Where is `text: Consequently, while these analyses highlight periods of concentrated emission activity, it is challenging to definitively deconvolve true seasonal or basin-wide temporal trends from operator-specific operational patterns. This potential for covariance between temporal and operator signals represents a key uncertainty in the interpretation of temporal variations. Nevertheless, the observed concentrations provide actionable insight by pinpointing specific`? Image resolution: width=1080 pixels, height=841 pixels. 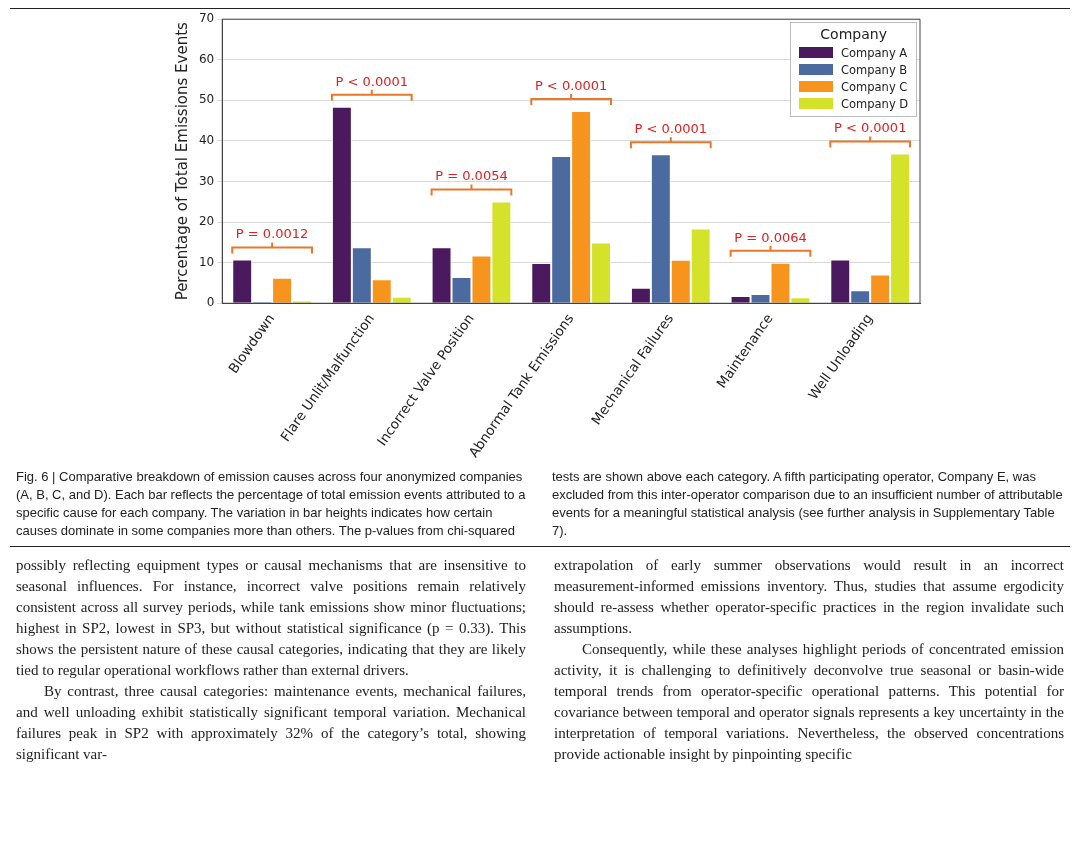 text: Consequently, while these analyses highlight periods of concentrated emission activity, it is challenging to definitively deconvolve true seasonal or basin-wide temporal trends from operator-specific operational patterns. This potential for covariance between temporal and operator signals represents a key uncertainty in the interpretation of temporal variations. Nevertheless, the observed concentrations provide actionable insight by pinpointing specific is located at coordinates (809, 702).